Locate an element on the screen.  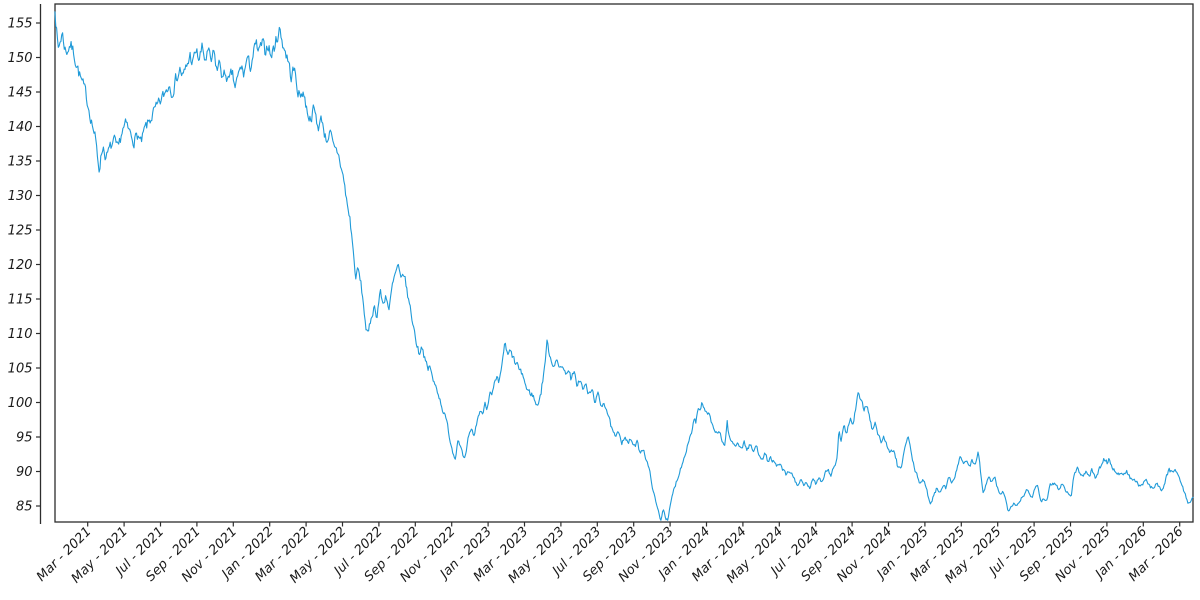
y-tick-label: 155 is located at coordinates (20, 24).